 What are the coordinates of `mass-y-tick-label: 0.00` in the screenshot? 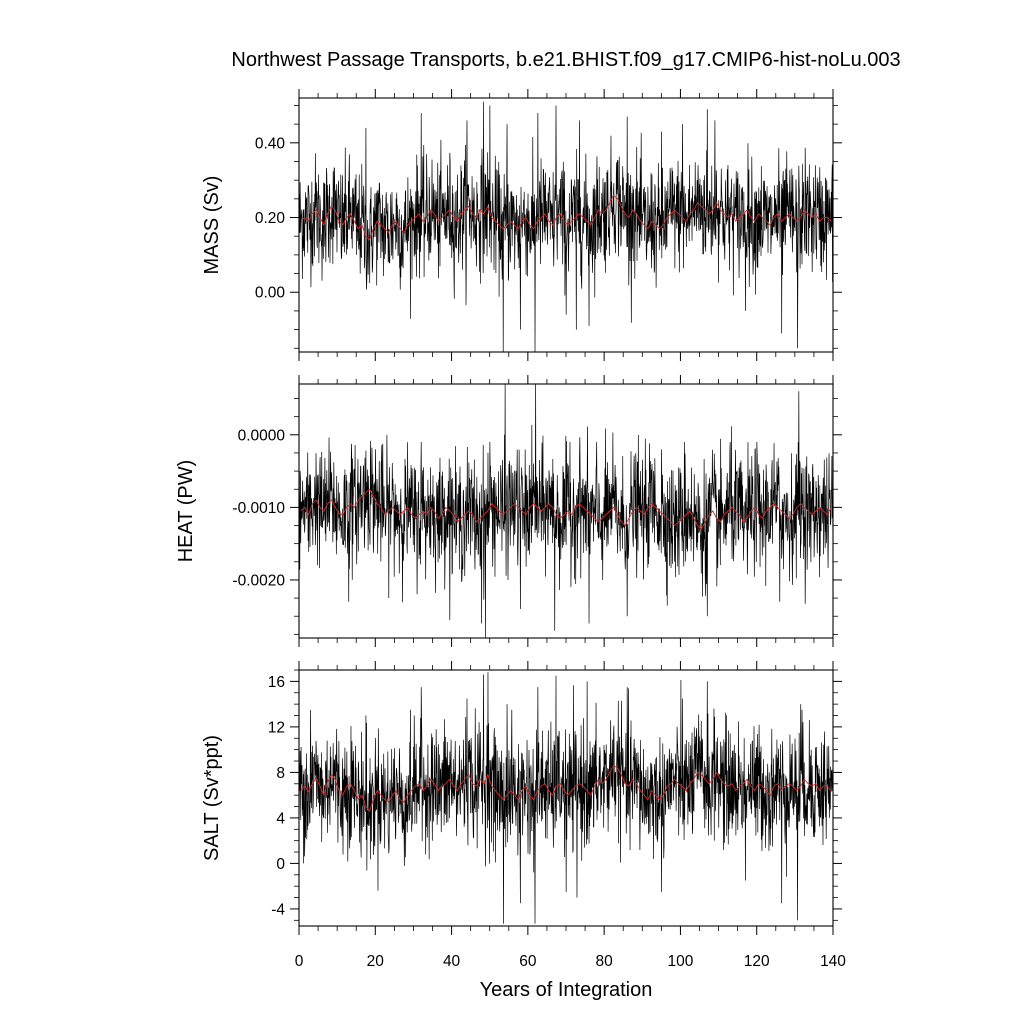 It's located at (270, 293).